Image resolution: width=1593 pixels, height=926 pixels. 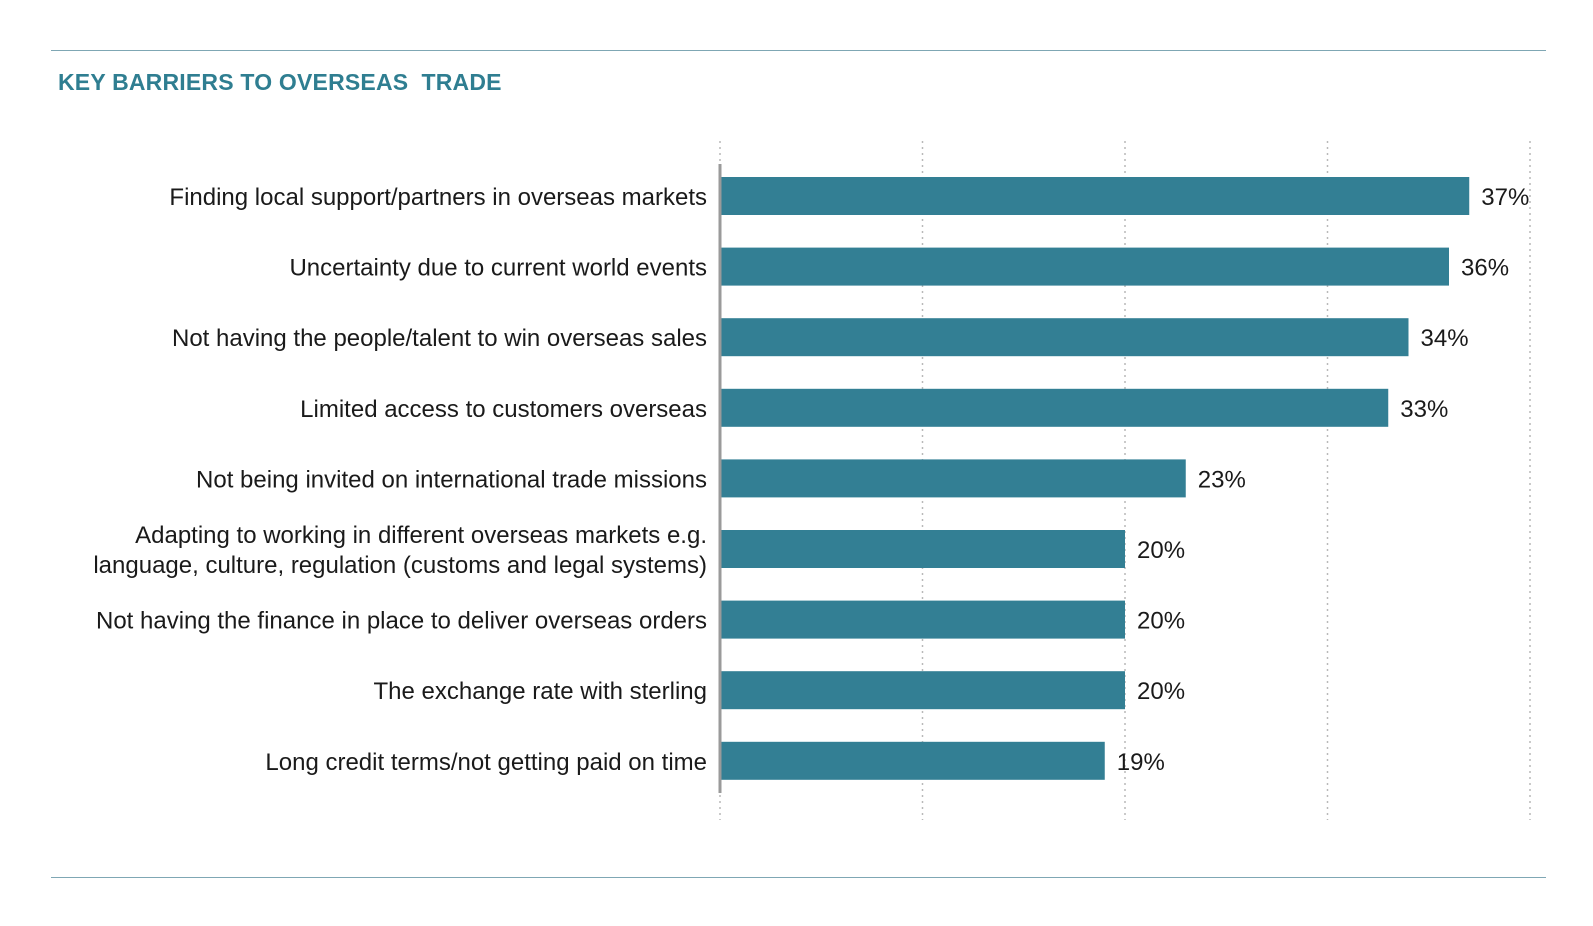 What do you see at coordinates (798, 50) in the screenshot?
I see `top-divider` at bounding box center [798, 50].